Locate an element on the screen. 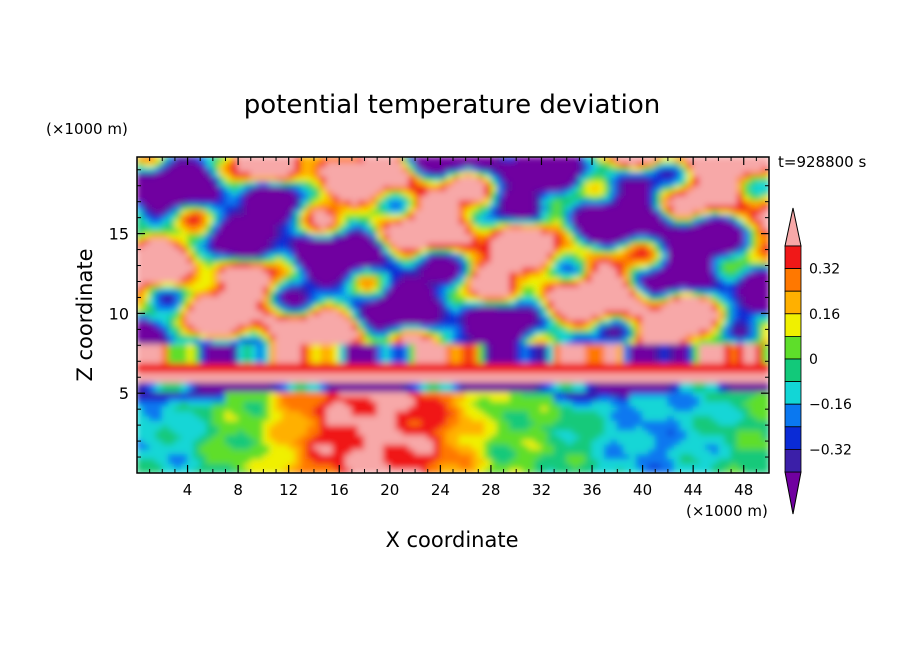 The width and height of the screenshot is (904, 654). colorbar-tick-label: −0.16 is located at coordinates (830, 405).